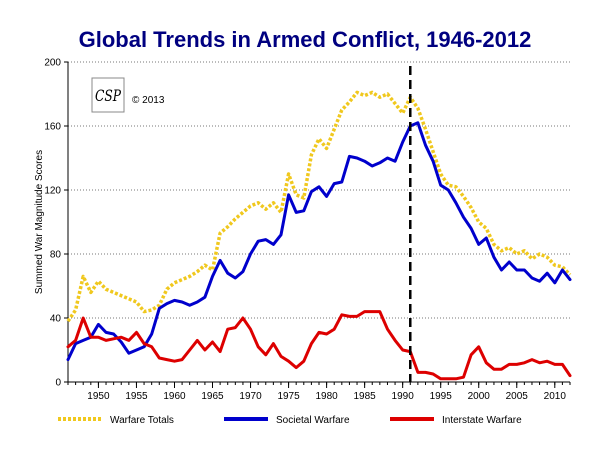 This screenshot has height=458, width=610. Describe the element at coordinates (313, 420) in the screenshot. I see `legend-label-societal-warfare: Societal Warfare` at that location.